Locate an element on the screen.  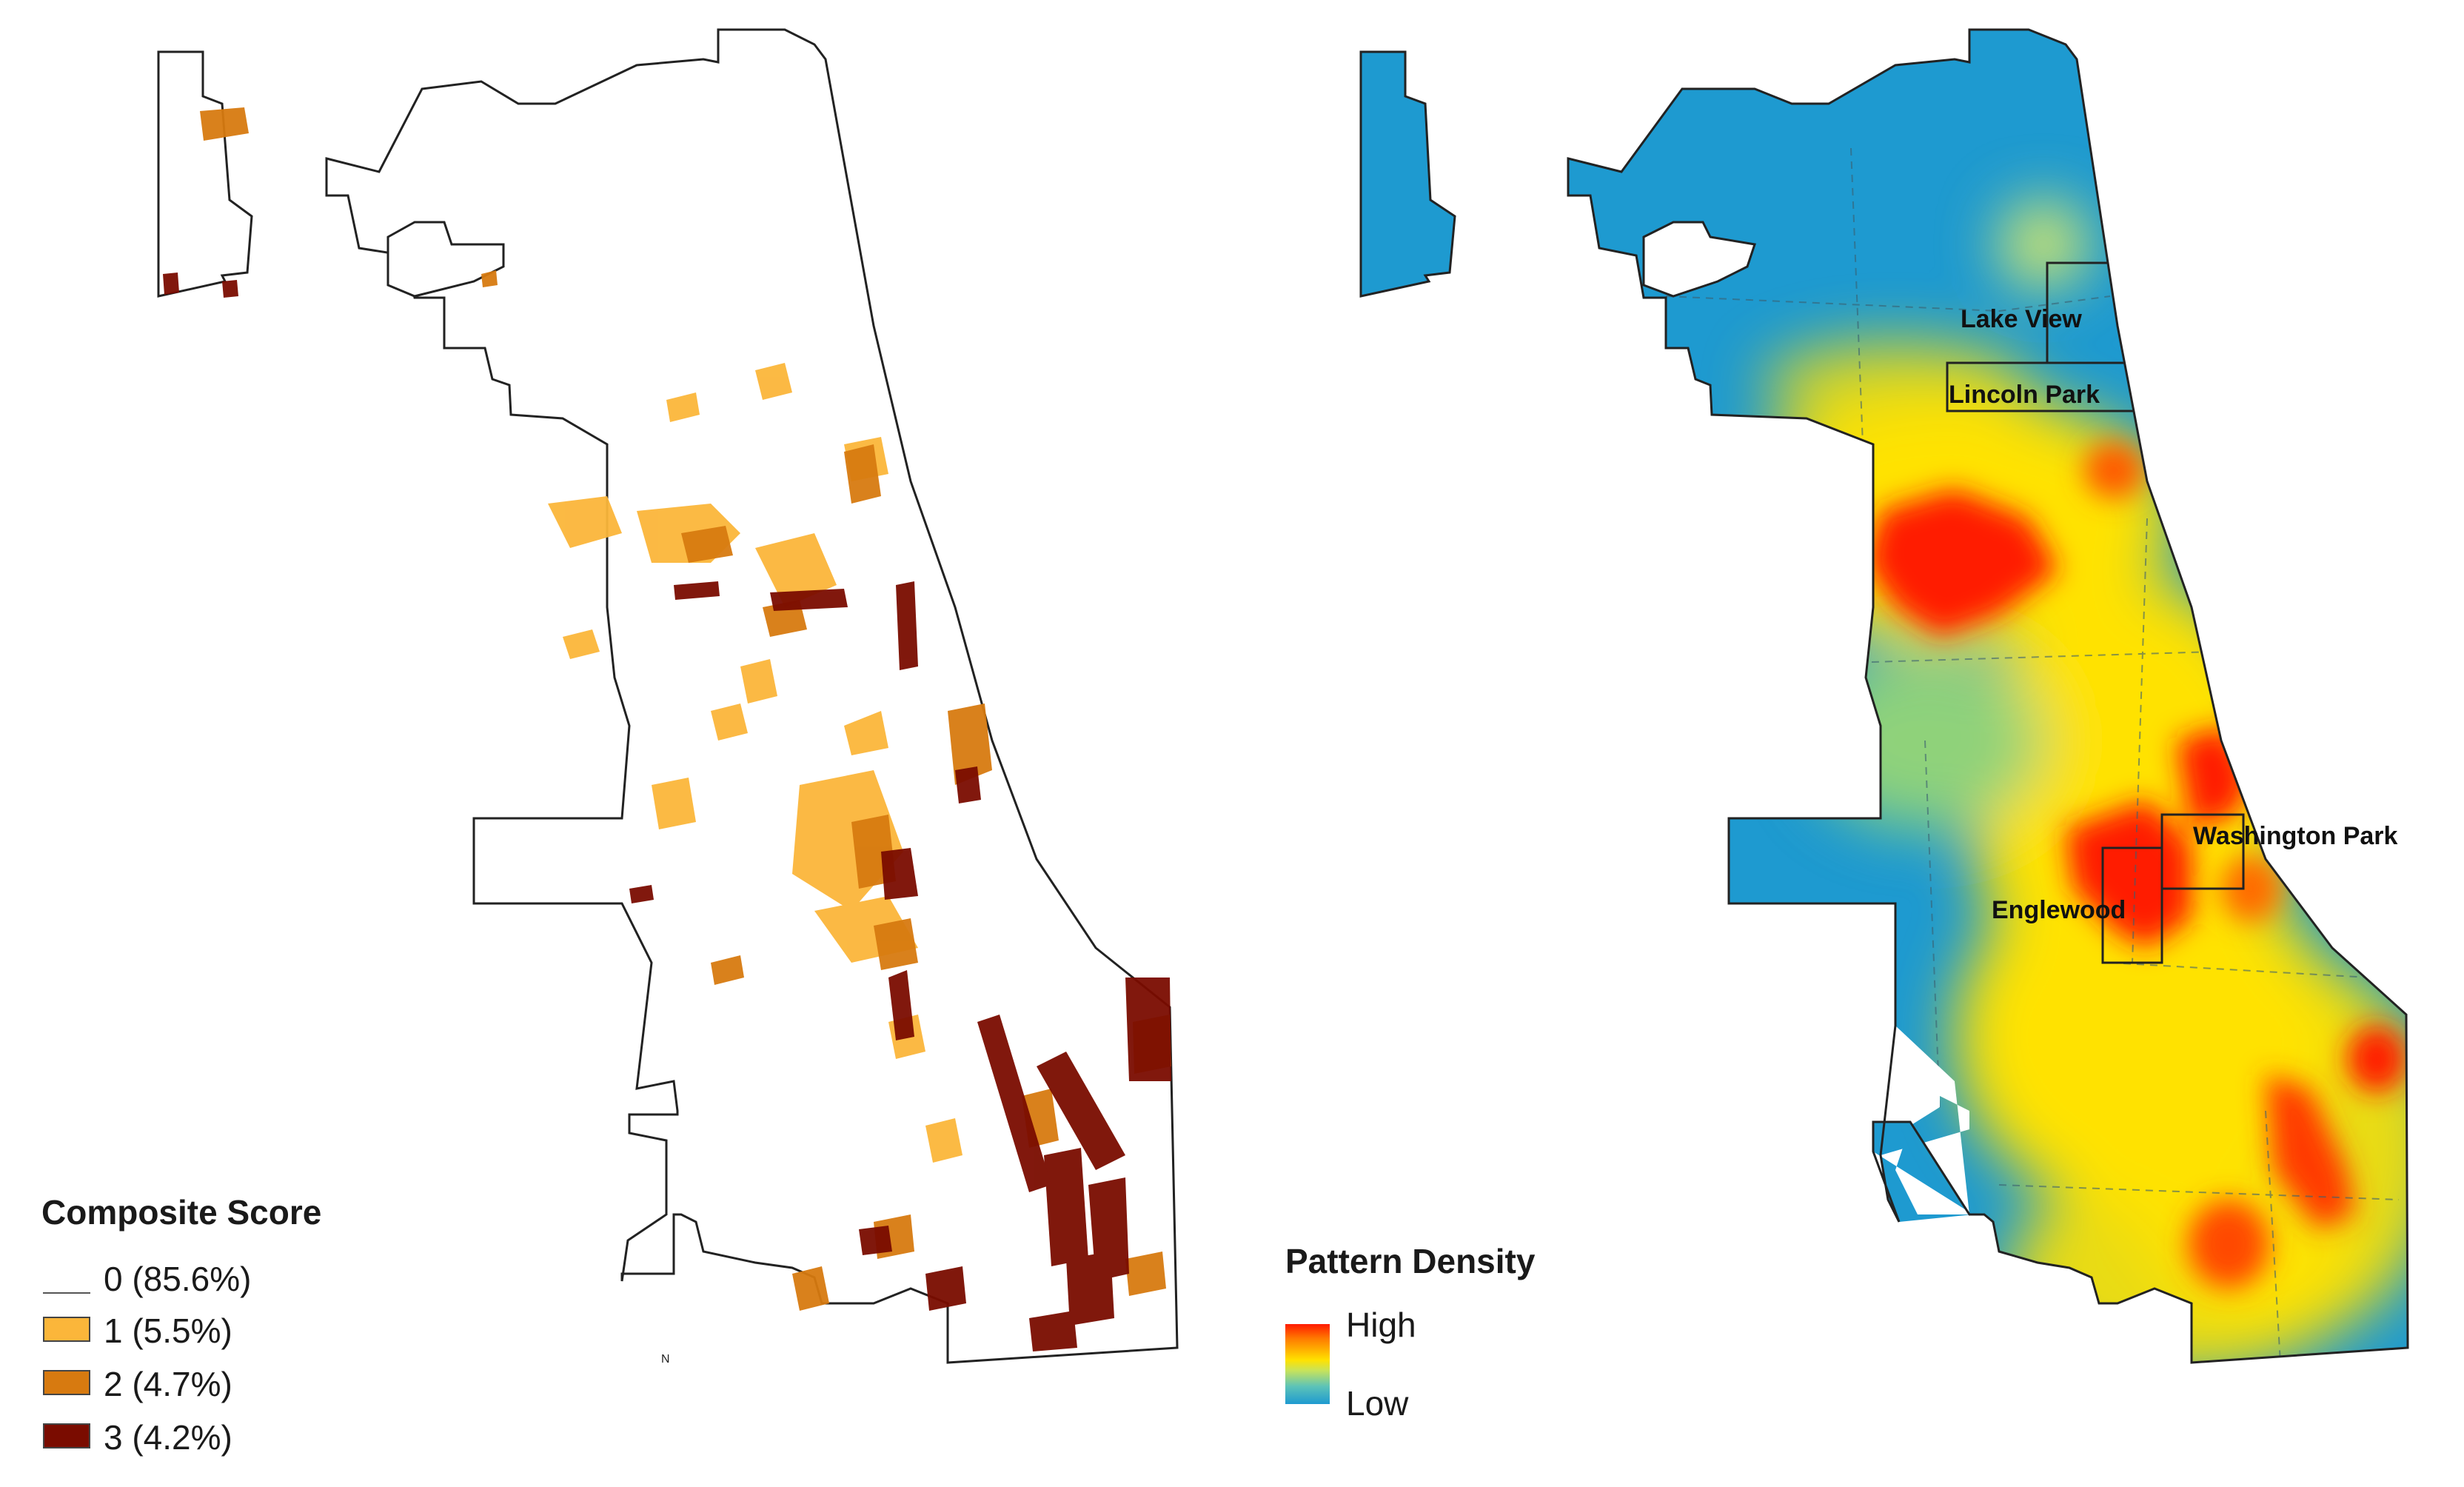
legend-label-2: 2 (4.7%) is located at coordinates (168, 1384).